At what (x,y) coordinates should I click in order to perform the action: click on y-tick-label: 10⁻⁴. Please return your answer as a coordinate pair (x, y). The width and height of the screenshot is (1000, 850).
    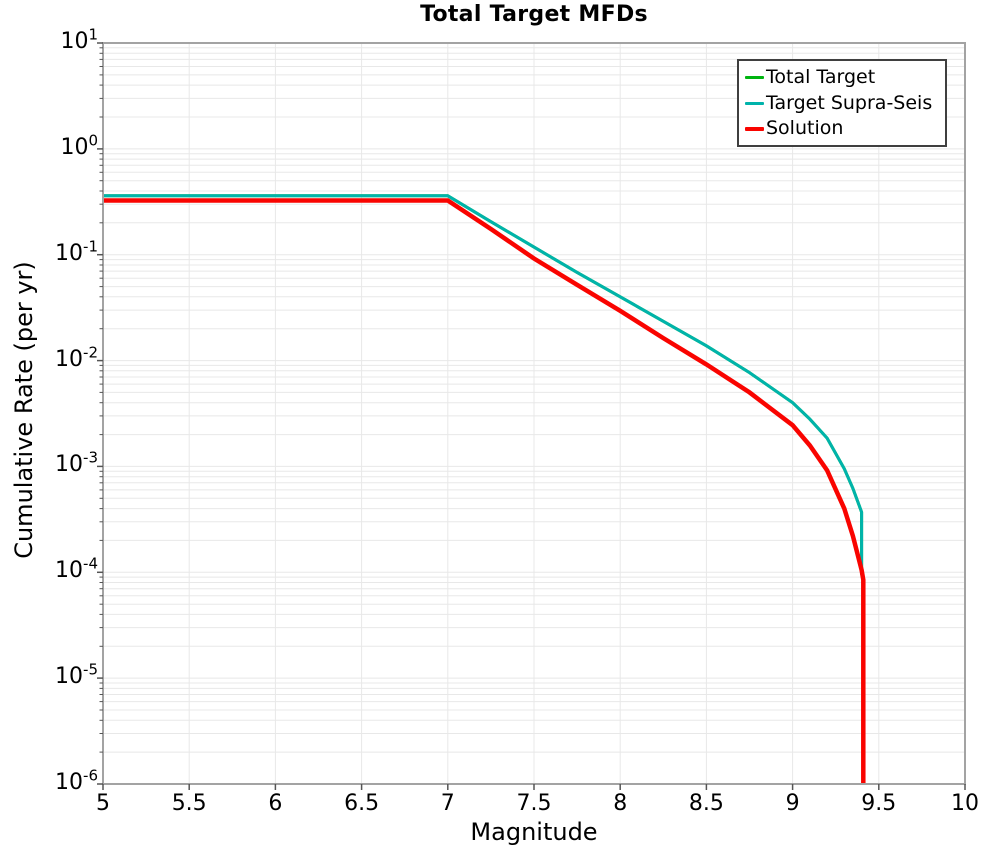
    Looking at the image, I should click on (76, 569).